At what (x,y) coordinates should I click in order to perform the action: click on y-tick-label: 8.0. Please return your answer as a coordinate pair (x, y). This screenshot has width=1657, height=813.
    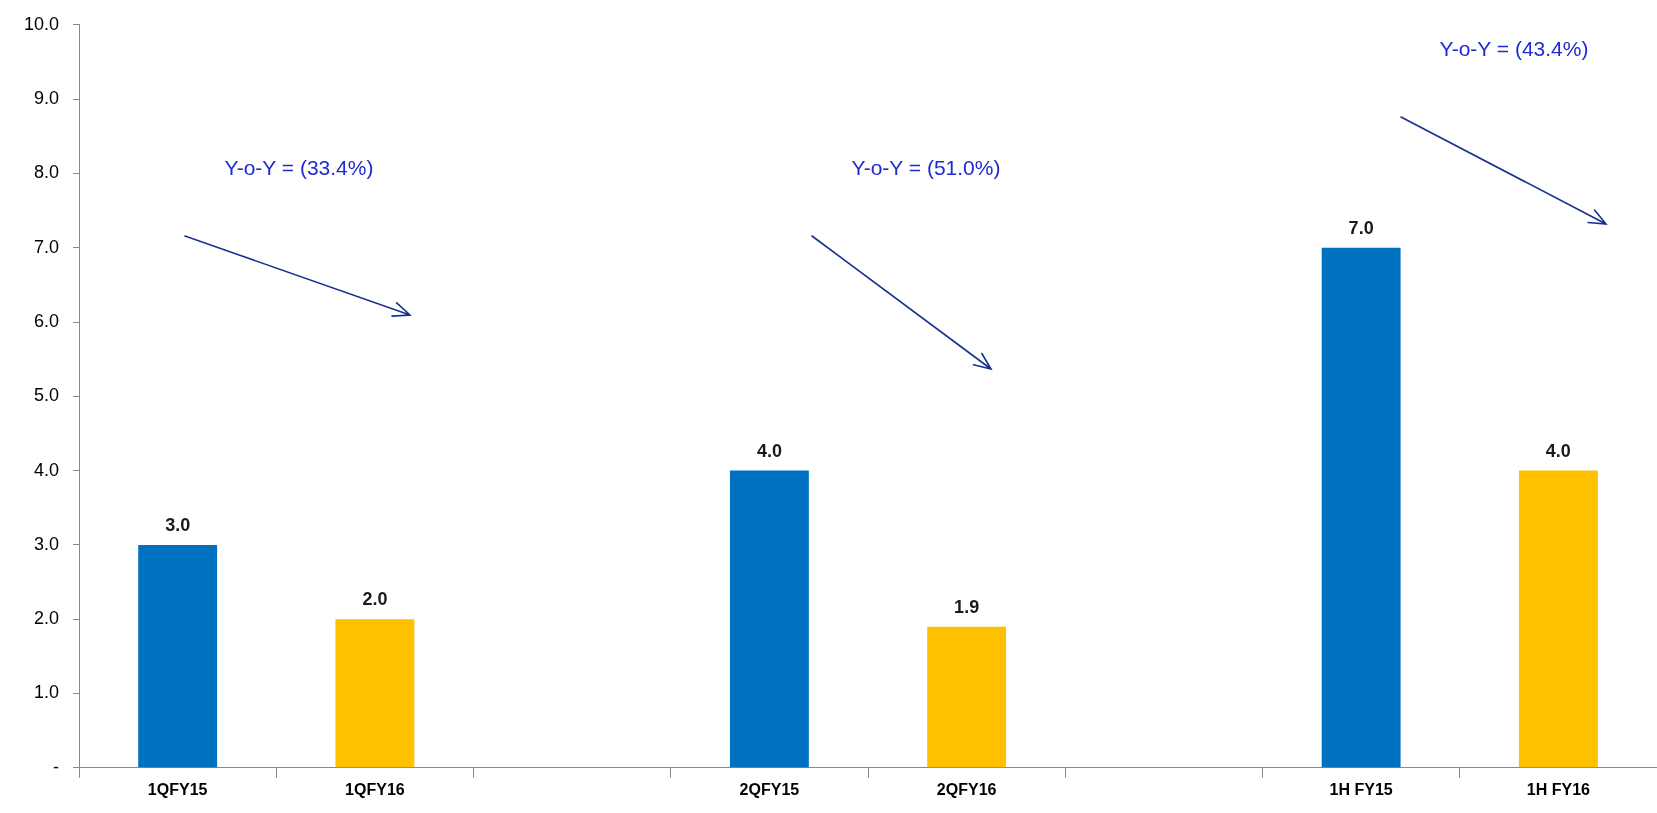
    Looking at the image, I should click on (47, 172).